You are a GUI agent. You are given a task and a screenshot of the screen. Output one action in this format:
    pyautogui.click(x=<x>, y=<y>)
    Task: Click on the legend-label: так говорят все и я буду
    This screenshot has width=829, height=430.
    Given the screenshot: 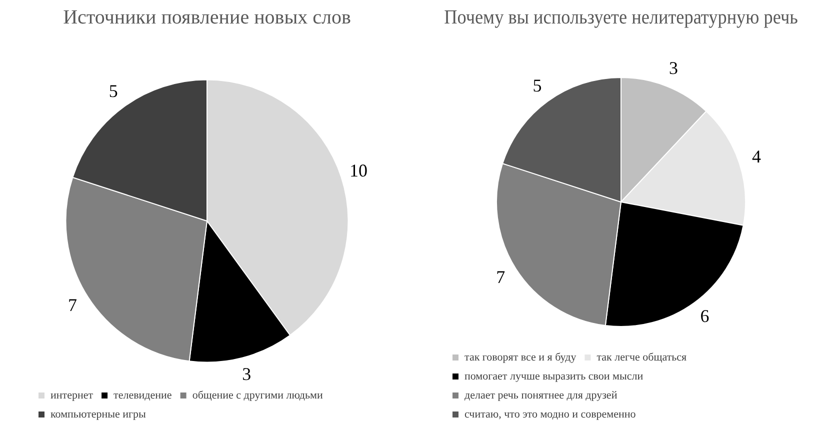 What is the action you would take?
    pyautogui.click(x=520, y=357)
    